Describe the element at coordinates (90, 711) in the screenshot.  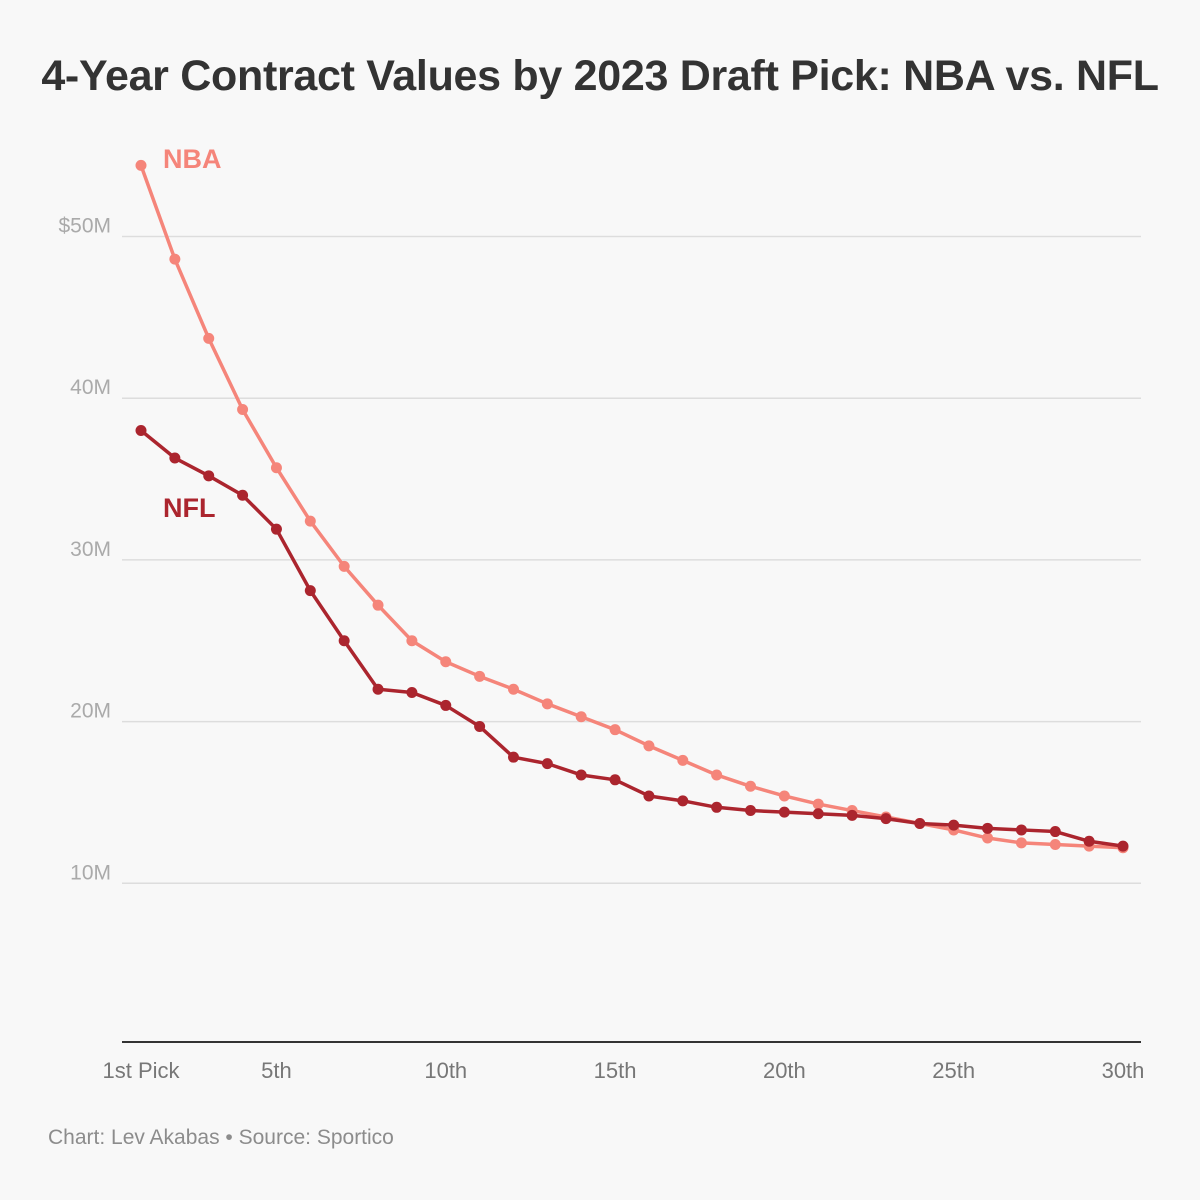
I see `y-tick-label: 20M` at that location.